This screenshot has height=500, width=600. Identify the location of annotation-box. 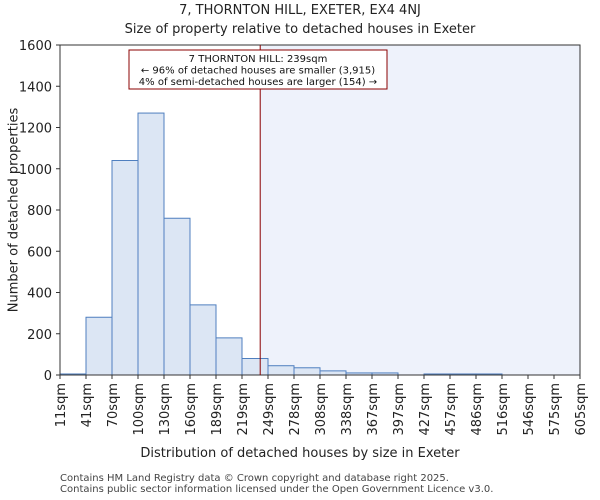
(258, 69).